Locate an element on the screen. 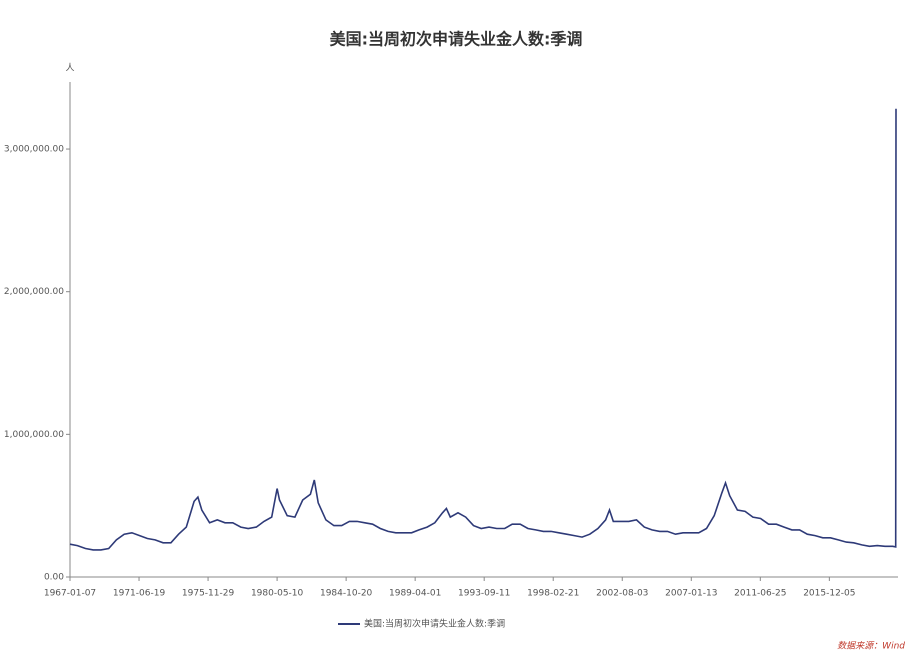 The width and height of the screenshot is (912, 656). x-tick-label: 1993-09-11 is located at coordinates (484, 594).